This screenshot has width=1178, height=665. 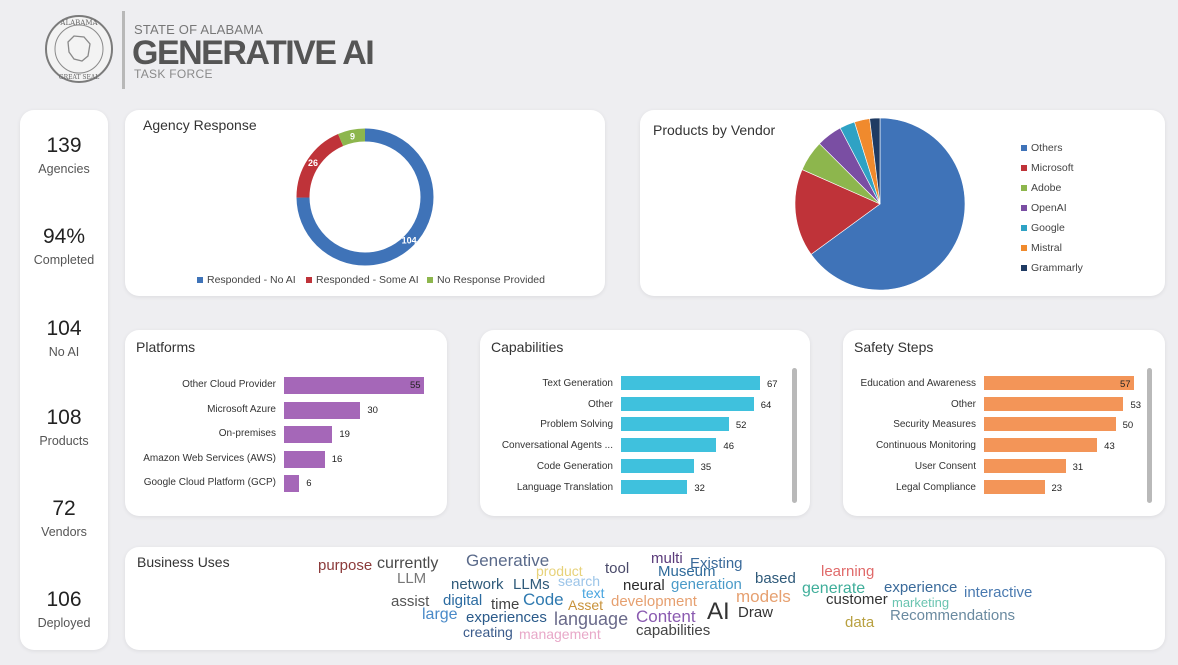 I want to click on word-cloud-word: multi, so click(x=667, y=558).